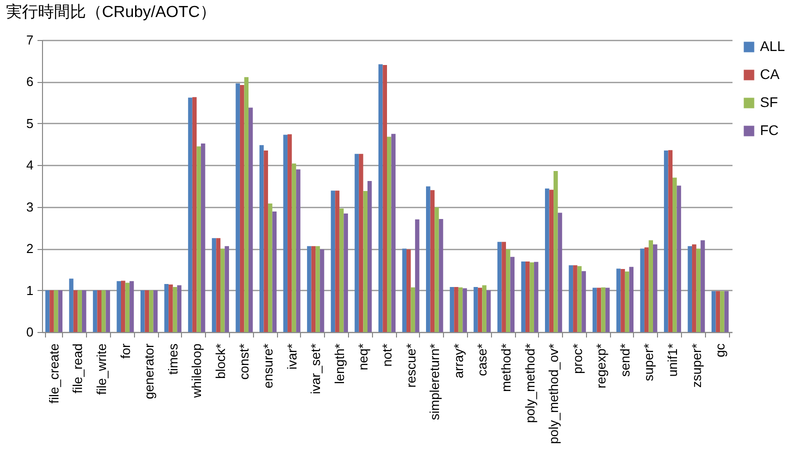 This screenshot has width=796, height=464. I want to click on x-tick-label: send*, so click(624, 360).